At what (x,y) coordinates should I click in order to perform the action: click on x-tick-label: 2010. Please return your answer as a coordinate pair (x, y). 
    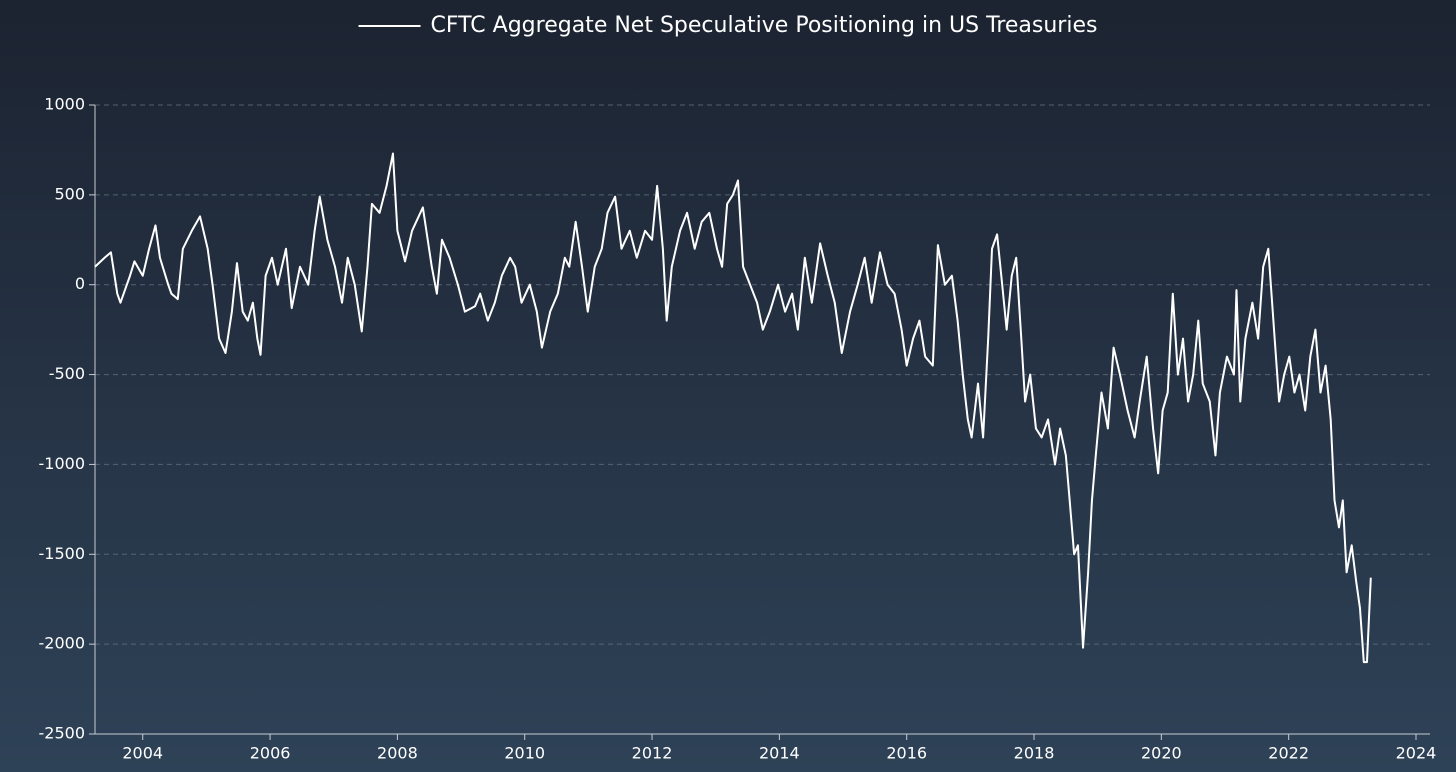
    Looking at the image, I should click on (524, 753).